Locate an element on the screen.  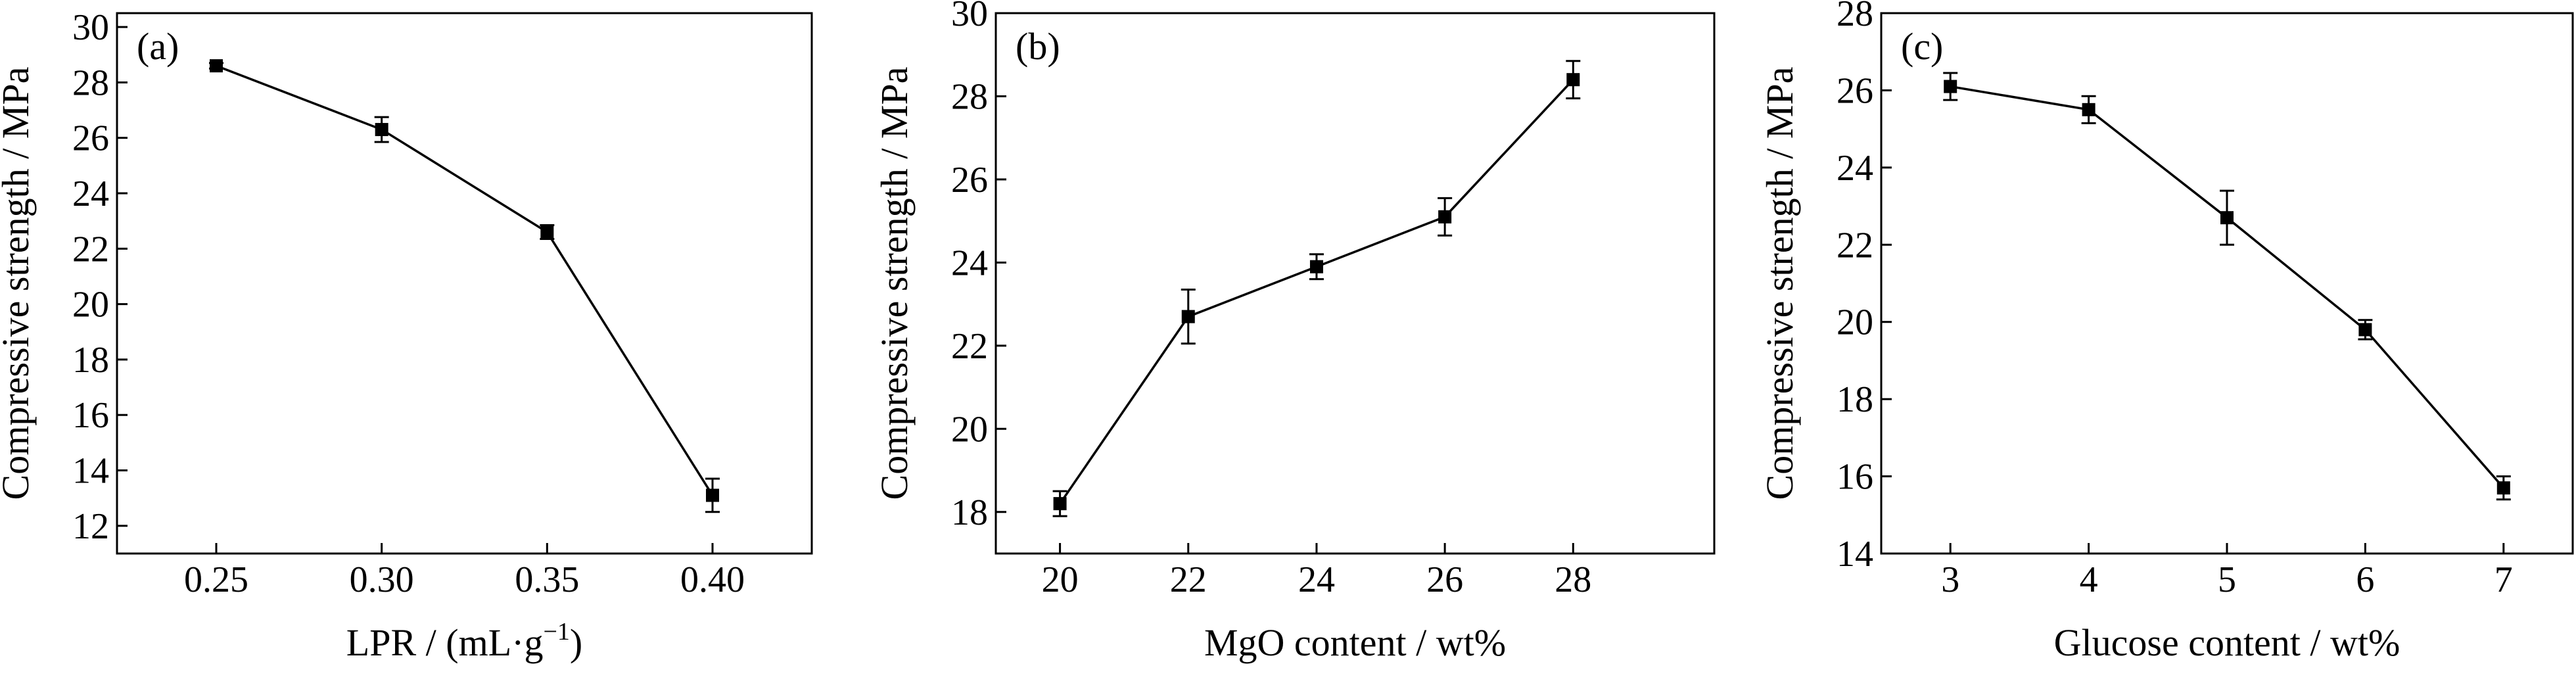
x-tick-label-a: 0.30 is located at coordinates (382, 579).